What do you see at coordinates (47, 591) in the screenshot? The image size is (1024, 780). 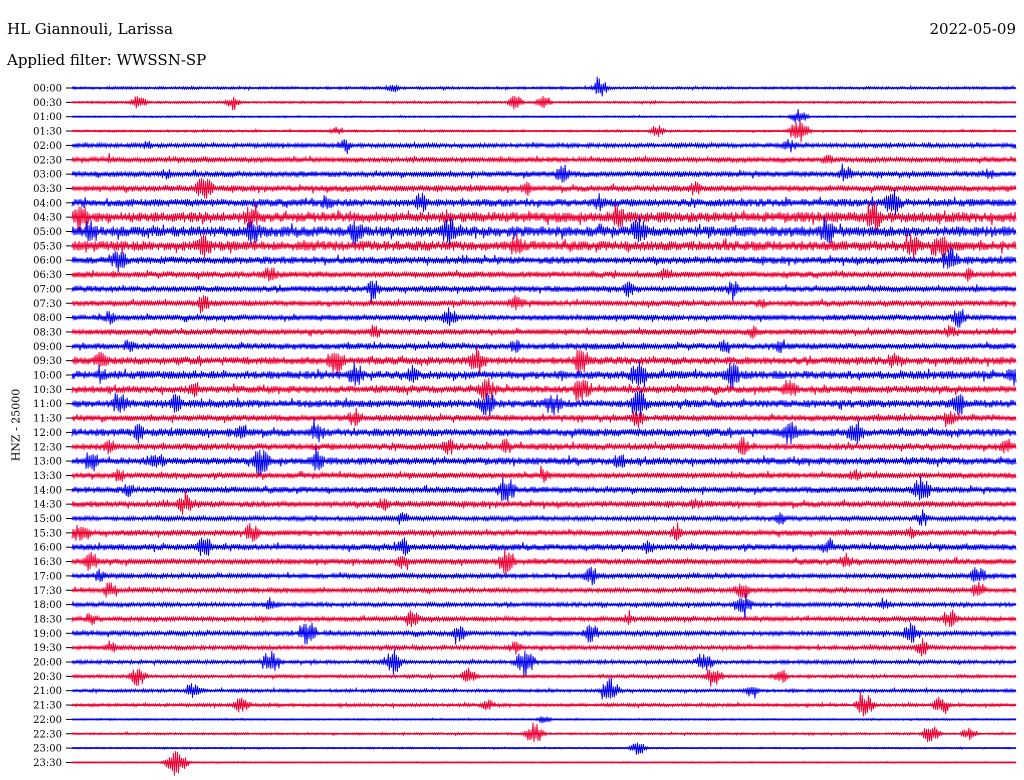 I see `time-tick-label: 17:30` at bounding box center [47, 591].